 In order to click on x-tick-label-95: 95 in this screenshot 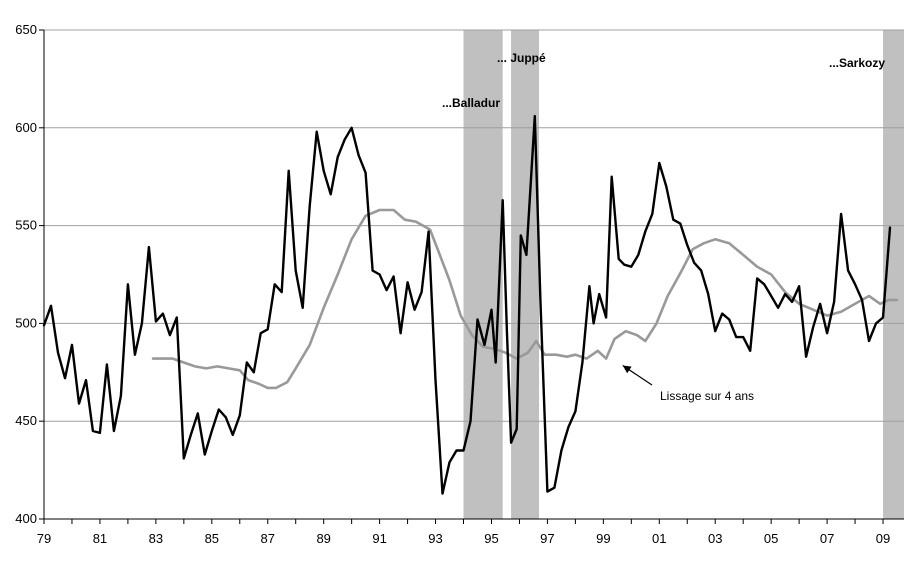, I will do `click(491, 538)`.